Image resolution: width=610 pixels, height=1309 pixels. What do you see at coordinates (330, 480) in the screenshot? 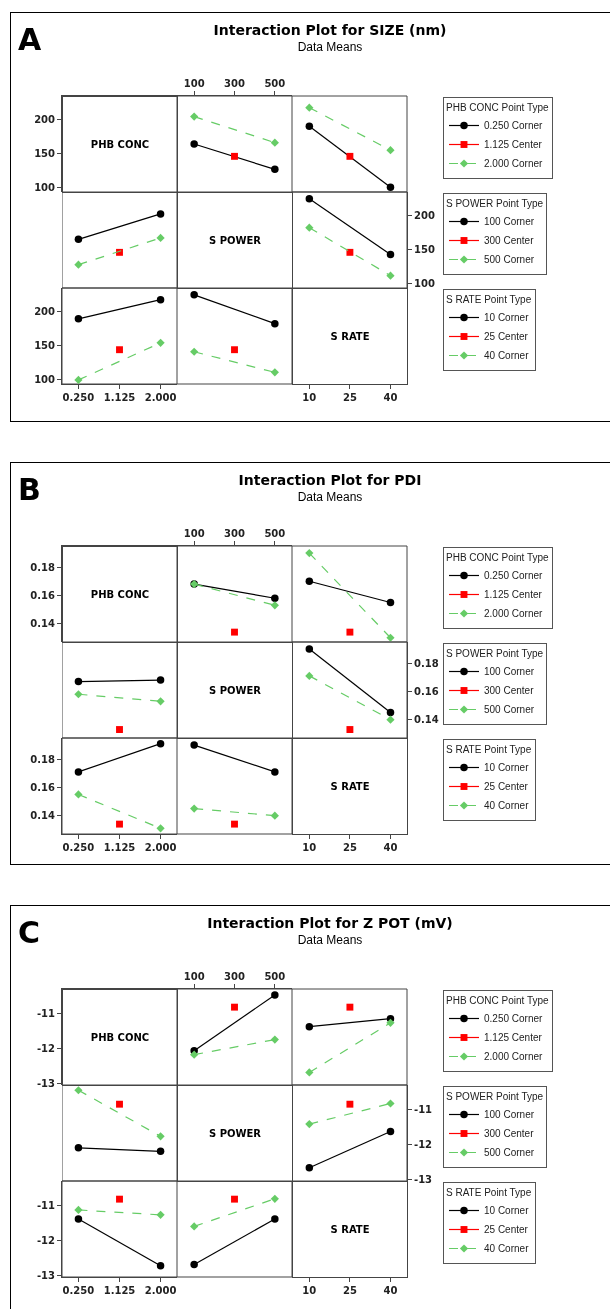
I see `text: Interaction Plot for PDI` at bounding box center [330, 480].